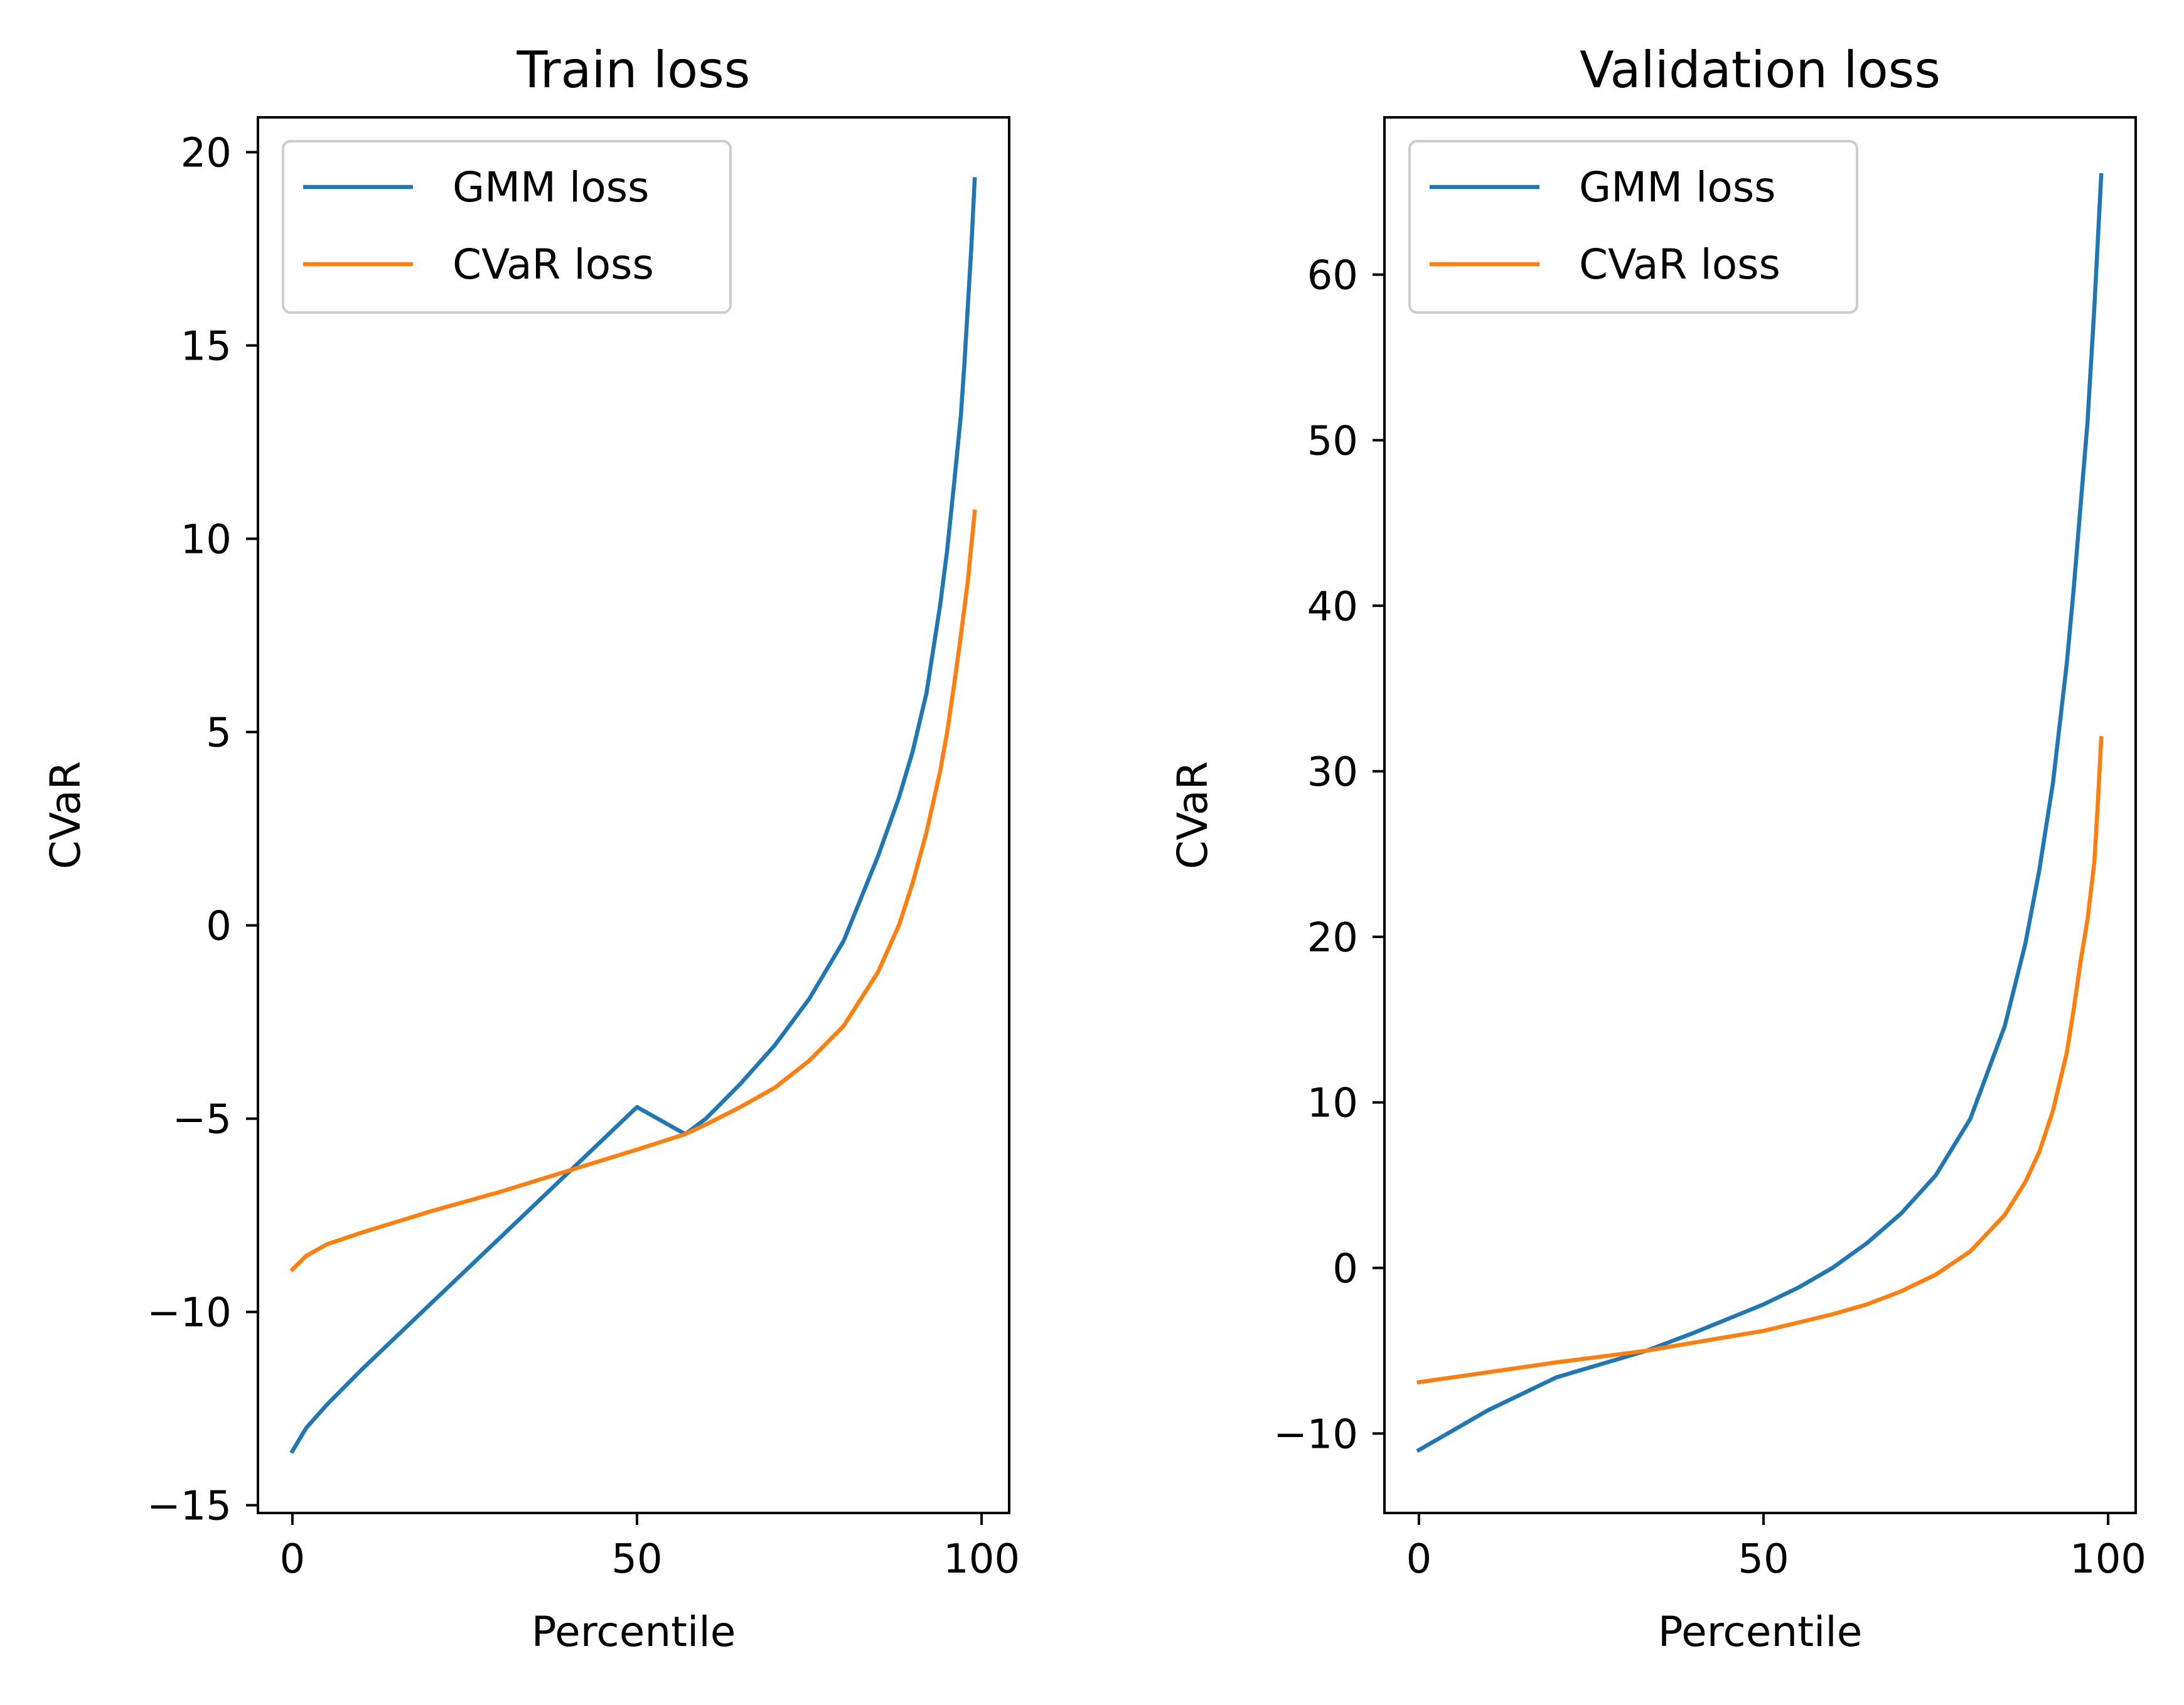 Image resolution: width=2184 pixels, height=1705 pixels. Describe the element at coordinates (1332, 772) in the screenshot. I see `y-tick-label: 30` at that location.